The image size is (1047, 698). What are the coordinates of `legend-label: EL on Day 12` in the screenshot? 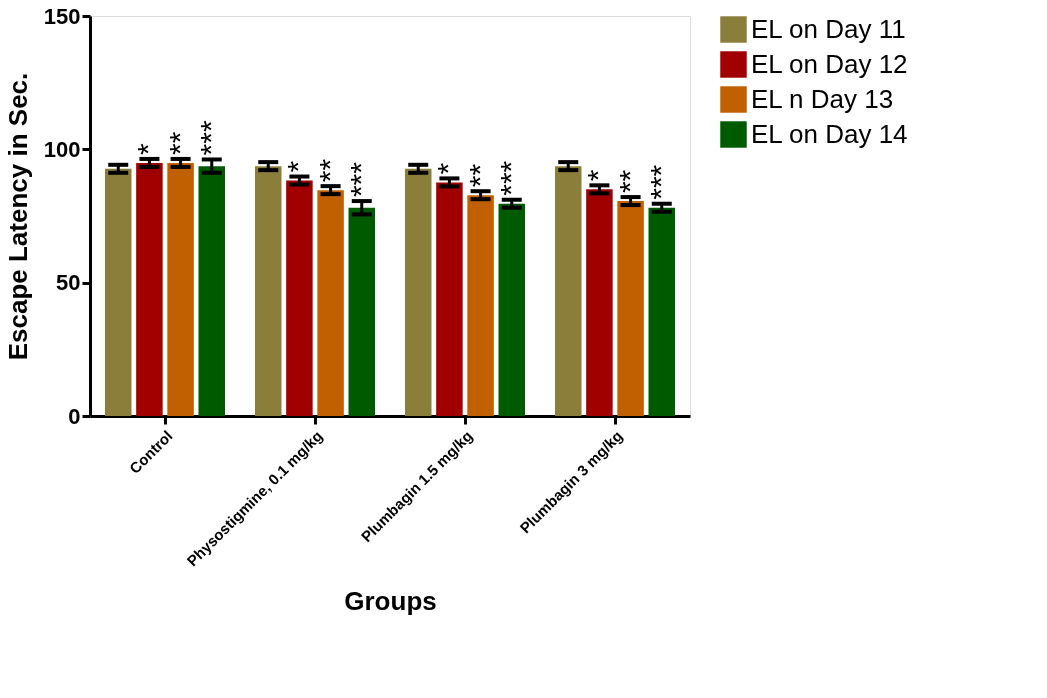 It's located at (829, 63).